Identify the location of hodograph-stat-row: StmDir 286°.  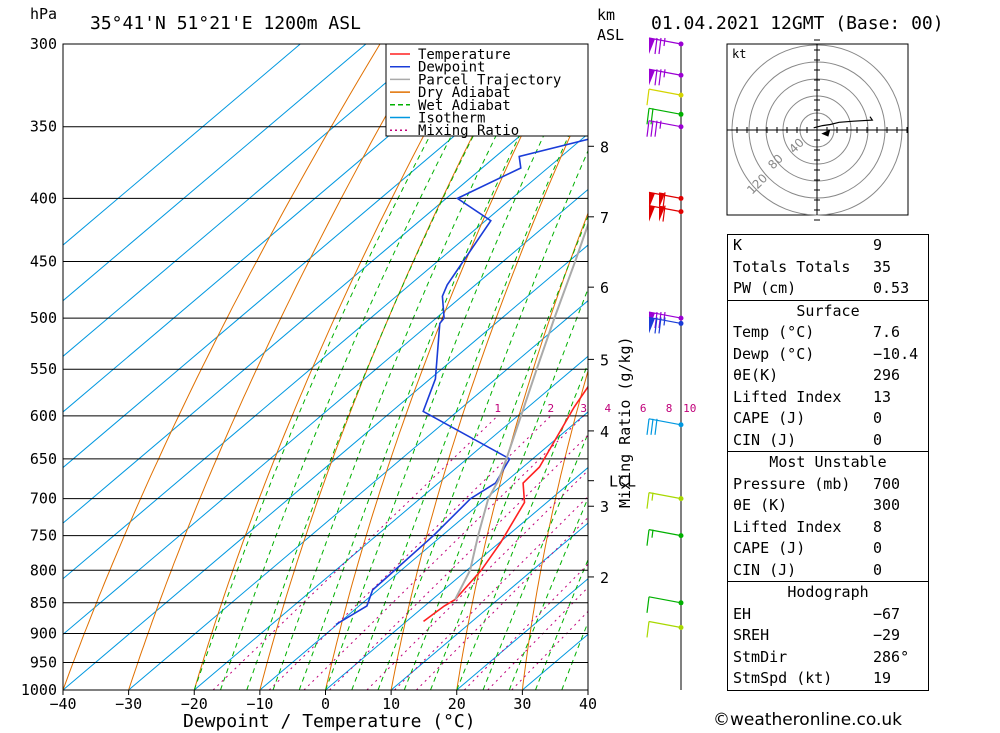
(828, 658).